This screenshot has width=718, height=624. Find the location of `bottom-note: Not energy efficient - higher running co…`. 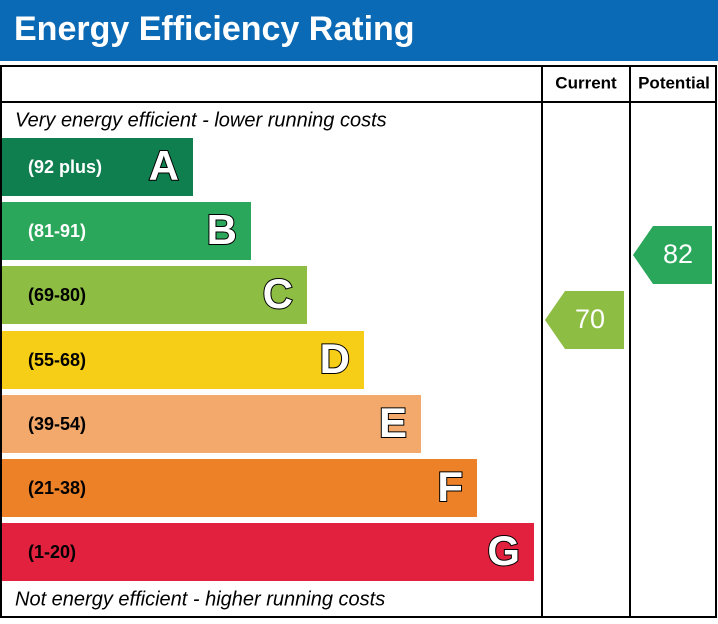

bottom-note: Not energy efficient - higher running co… is located at coordinates (200, 599).